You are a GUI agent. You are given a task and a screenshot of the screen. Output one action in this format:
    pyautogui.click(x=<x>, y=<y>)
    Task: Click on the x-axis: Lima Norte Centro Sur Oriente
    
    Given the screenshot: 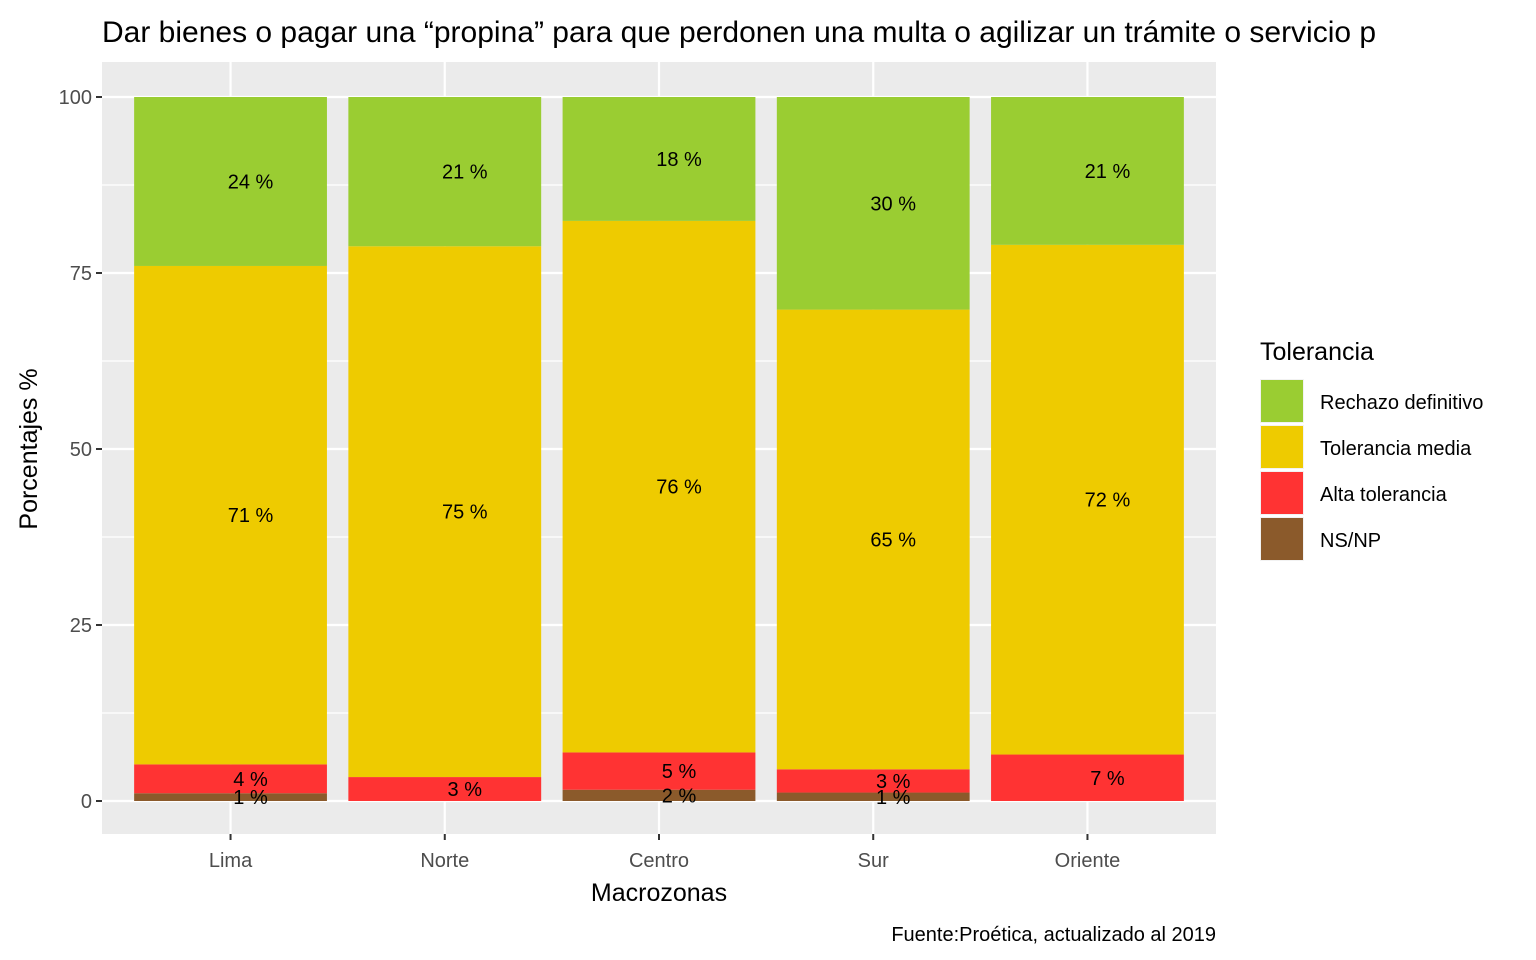 What is the action you would take?
    pyautogui.click(x=664, y=853)
    